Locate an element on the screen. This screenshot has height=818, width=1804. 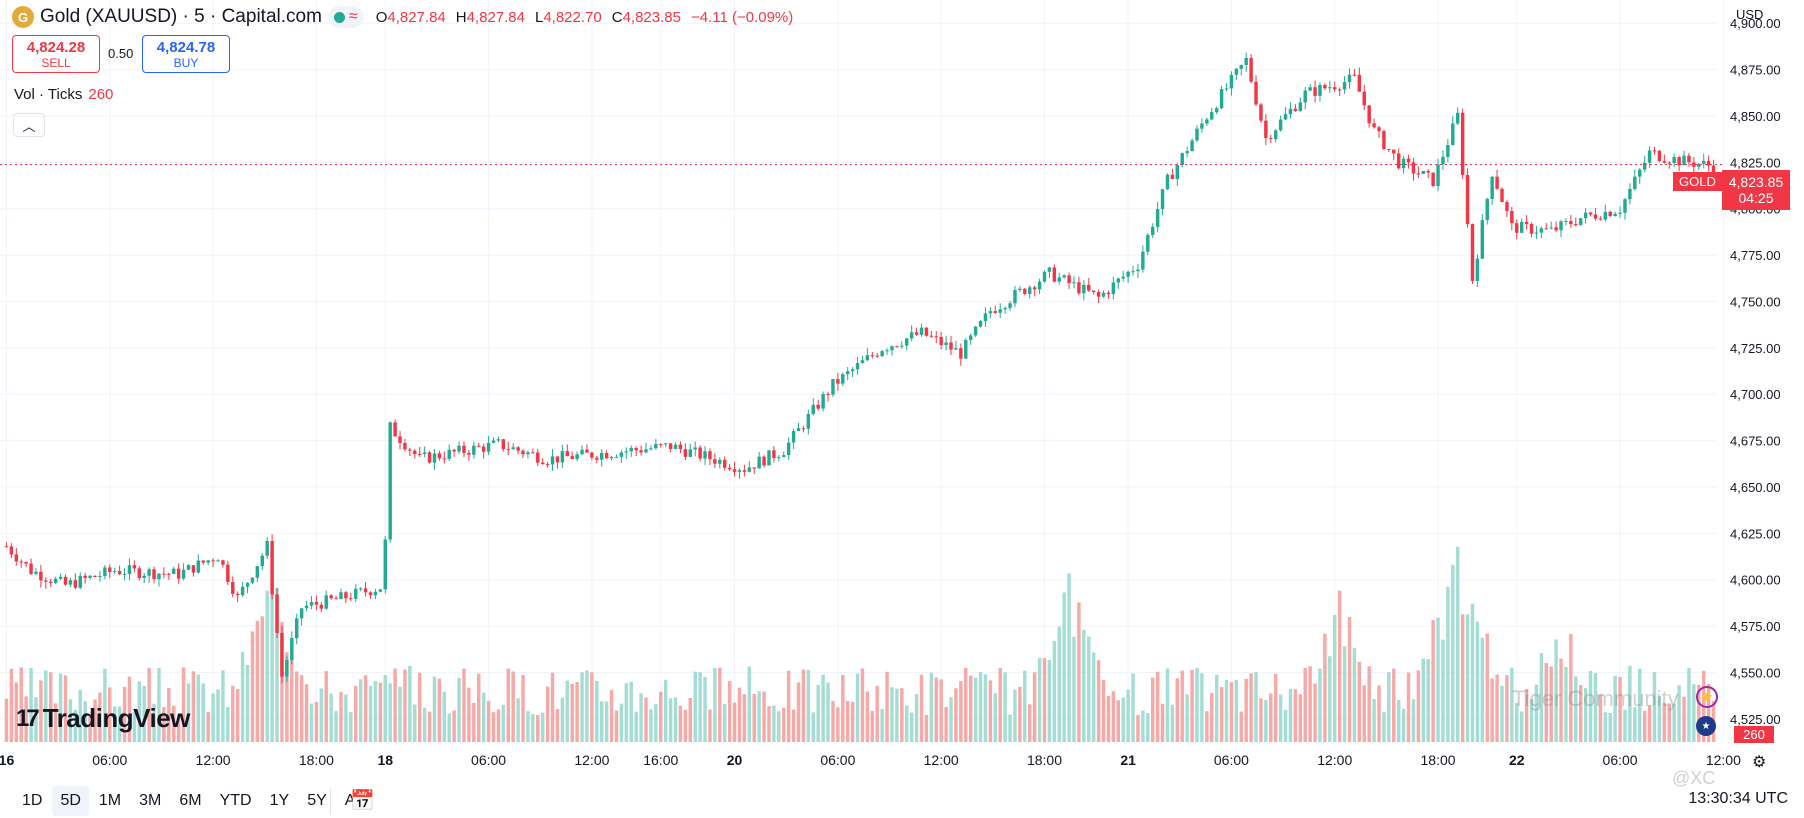
time-tick-label: 16 is located at coordinates (7, 760).